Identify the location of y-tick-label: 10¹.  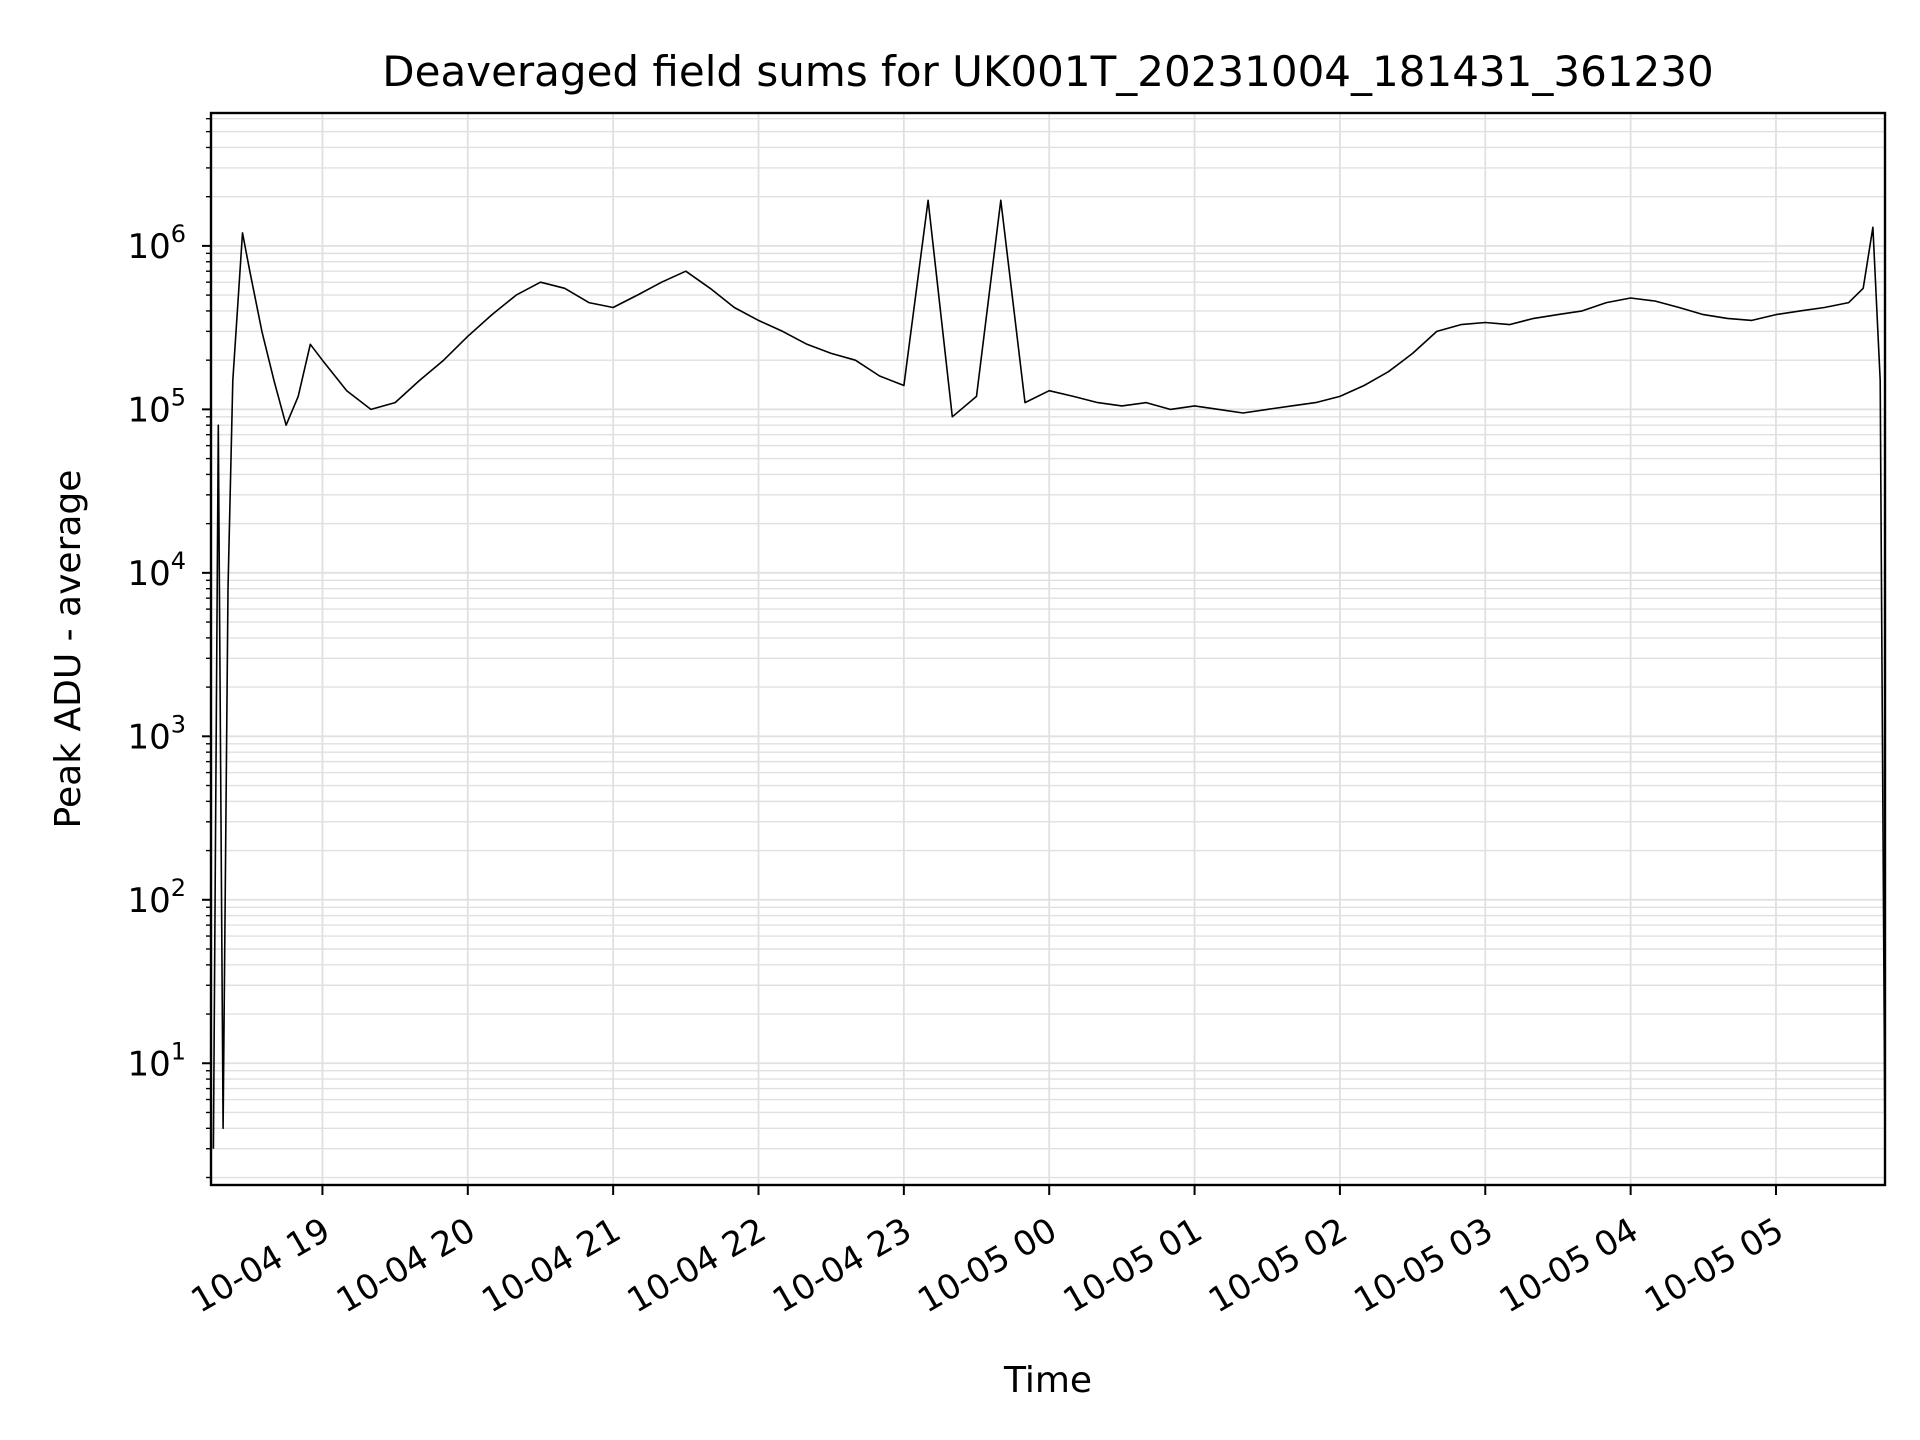
(156, 1060).